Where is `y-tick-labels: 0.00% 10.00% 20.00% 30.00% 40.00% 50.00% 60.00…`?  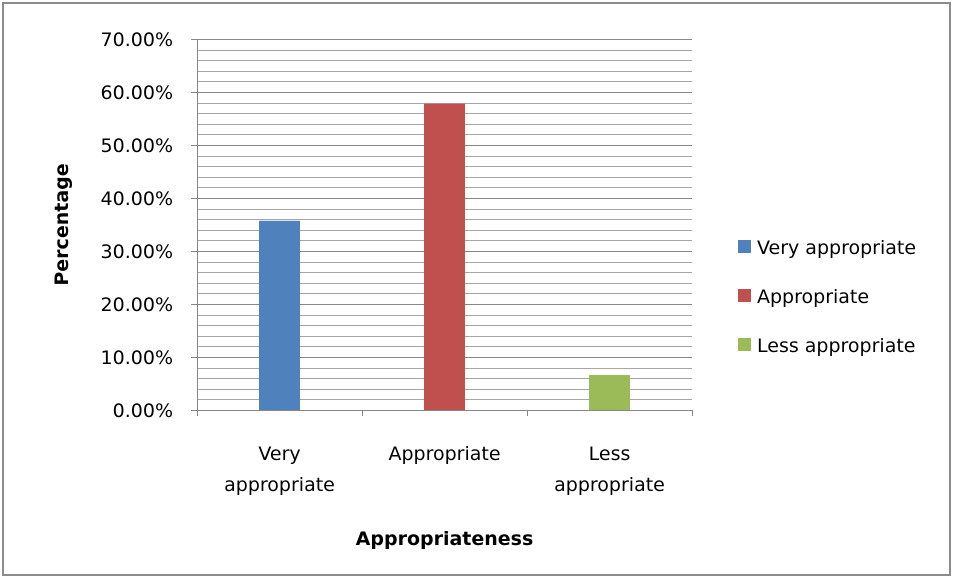
y-tick-labels: 0.00% 10.00% 20.00% 30.00% 40.00% 50.00% 60.00… is located at coordinates (137, 225).